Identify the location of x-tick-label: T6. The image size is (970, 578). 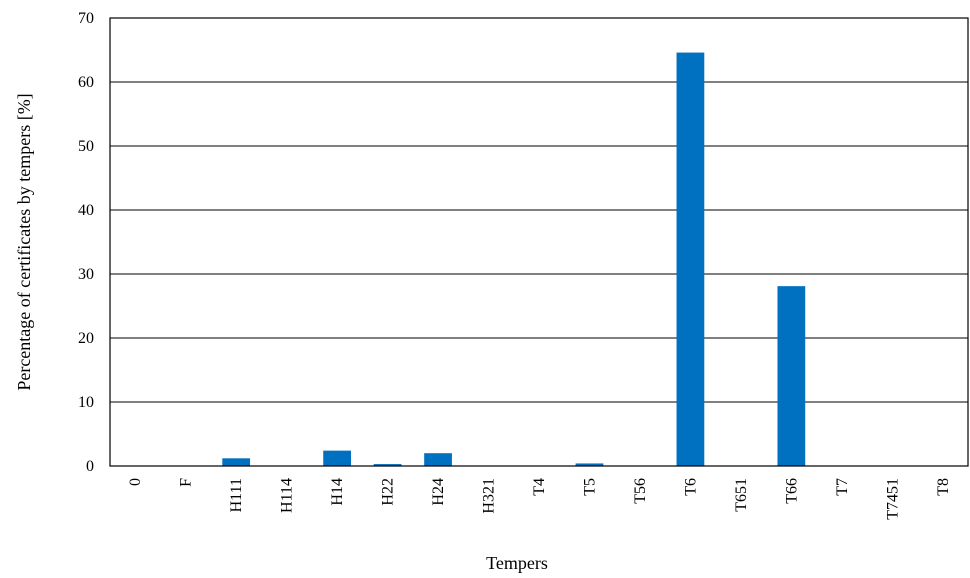
(690, 487).